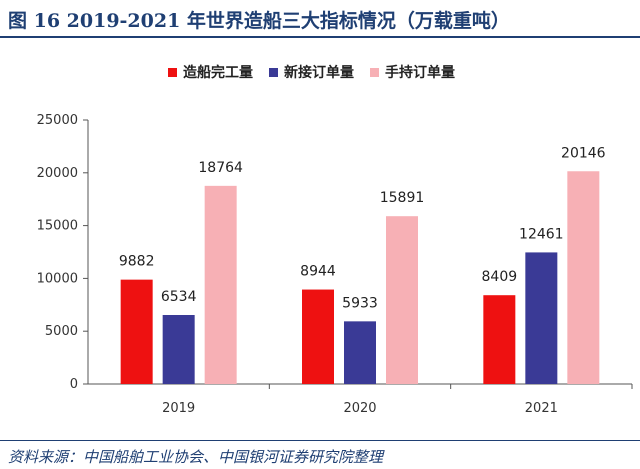 The width and height of the screenshot is (640, 469). Describe the element at coordinates (319, 73) in the screenshot. I see `legend-label-new-orders: 新接订单量` at that location.